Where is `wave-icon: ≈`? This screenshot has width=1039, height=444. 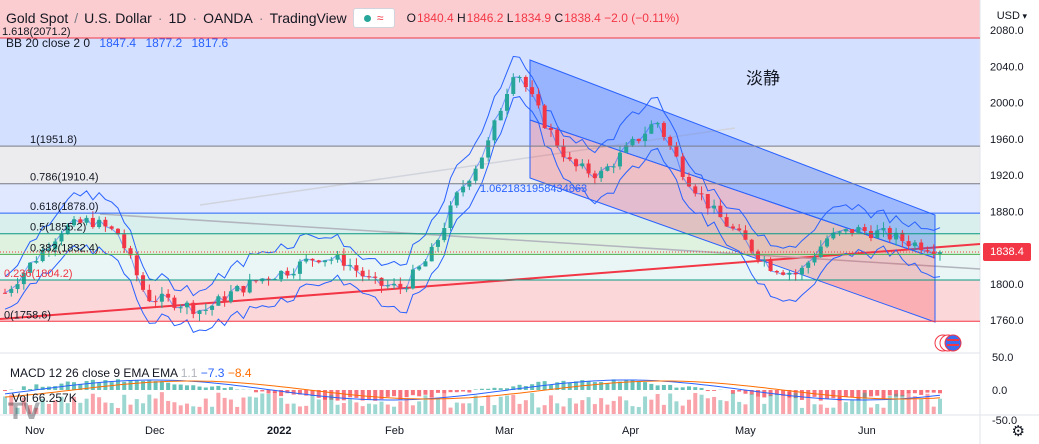 wave-icon: ≈ is located at coordinates (380, 18).